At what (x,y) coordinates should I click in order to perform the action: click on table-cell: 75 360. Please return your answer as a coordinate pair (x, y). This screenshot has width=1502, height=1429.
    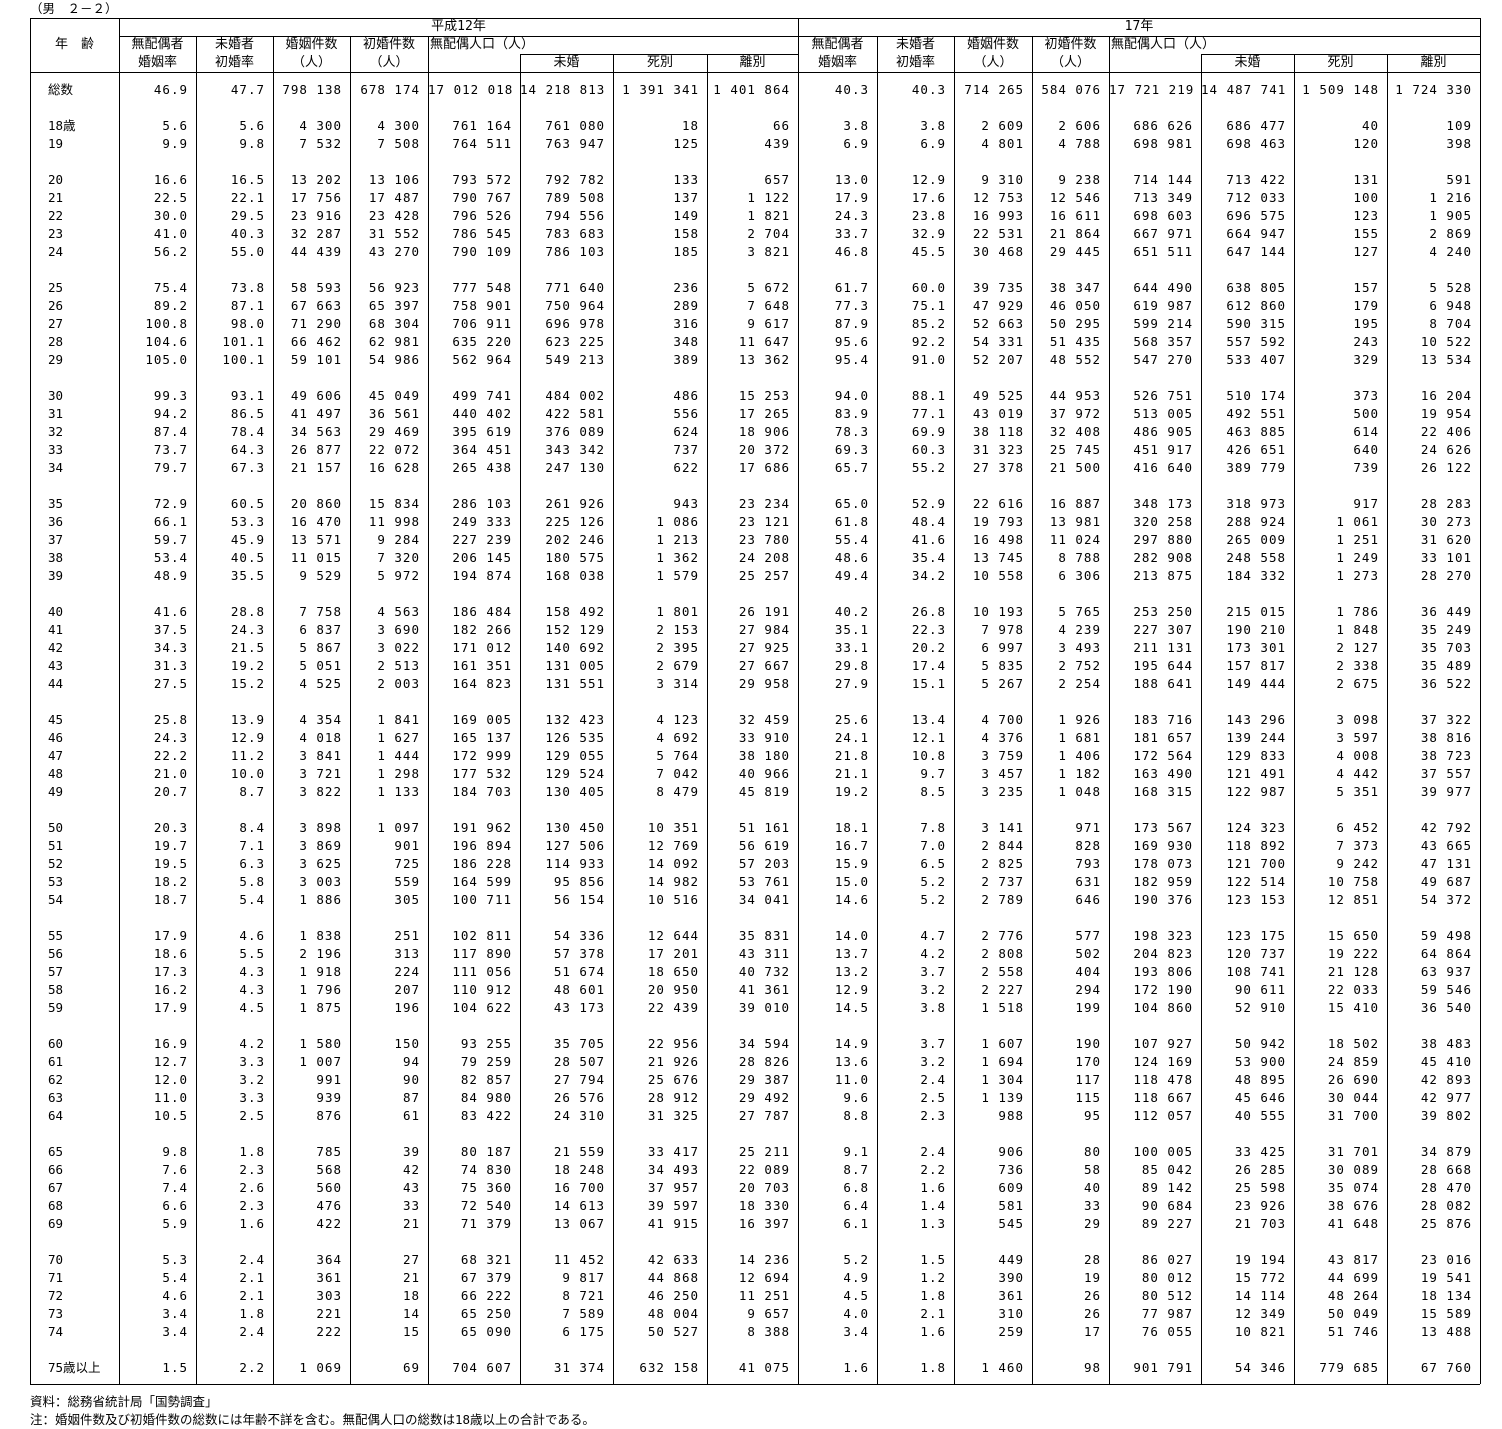
    Looking at the image, I should click on (486, 1187).